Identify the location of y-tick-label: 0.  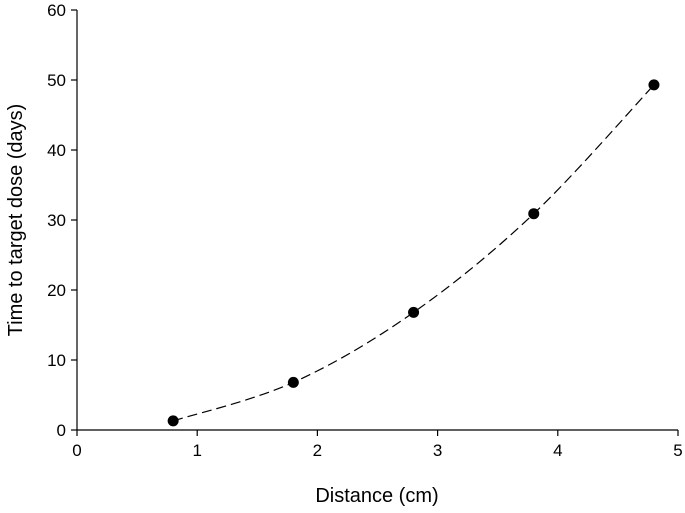
(61, 430).